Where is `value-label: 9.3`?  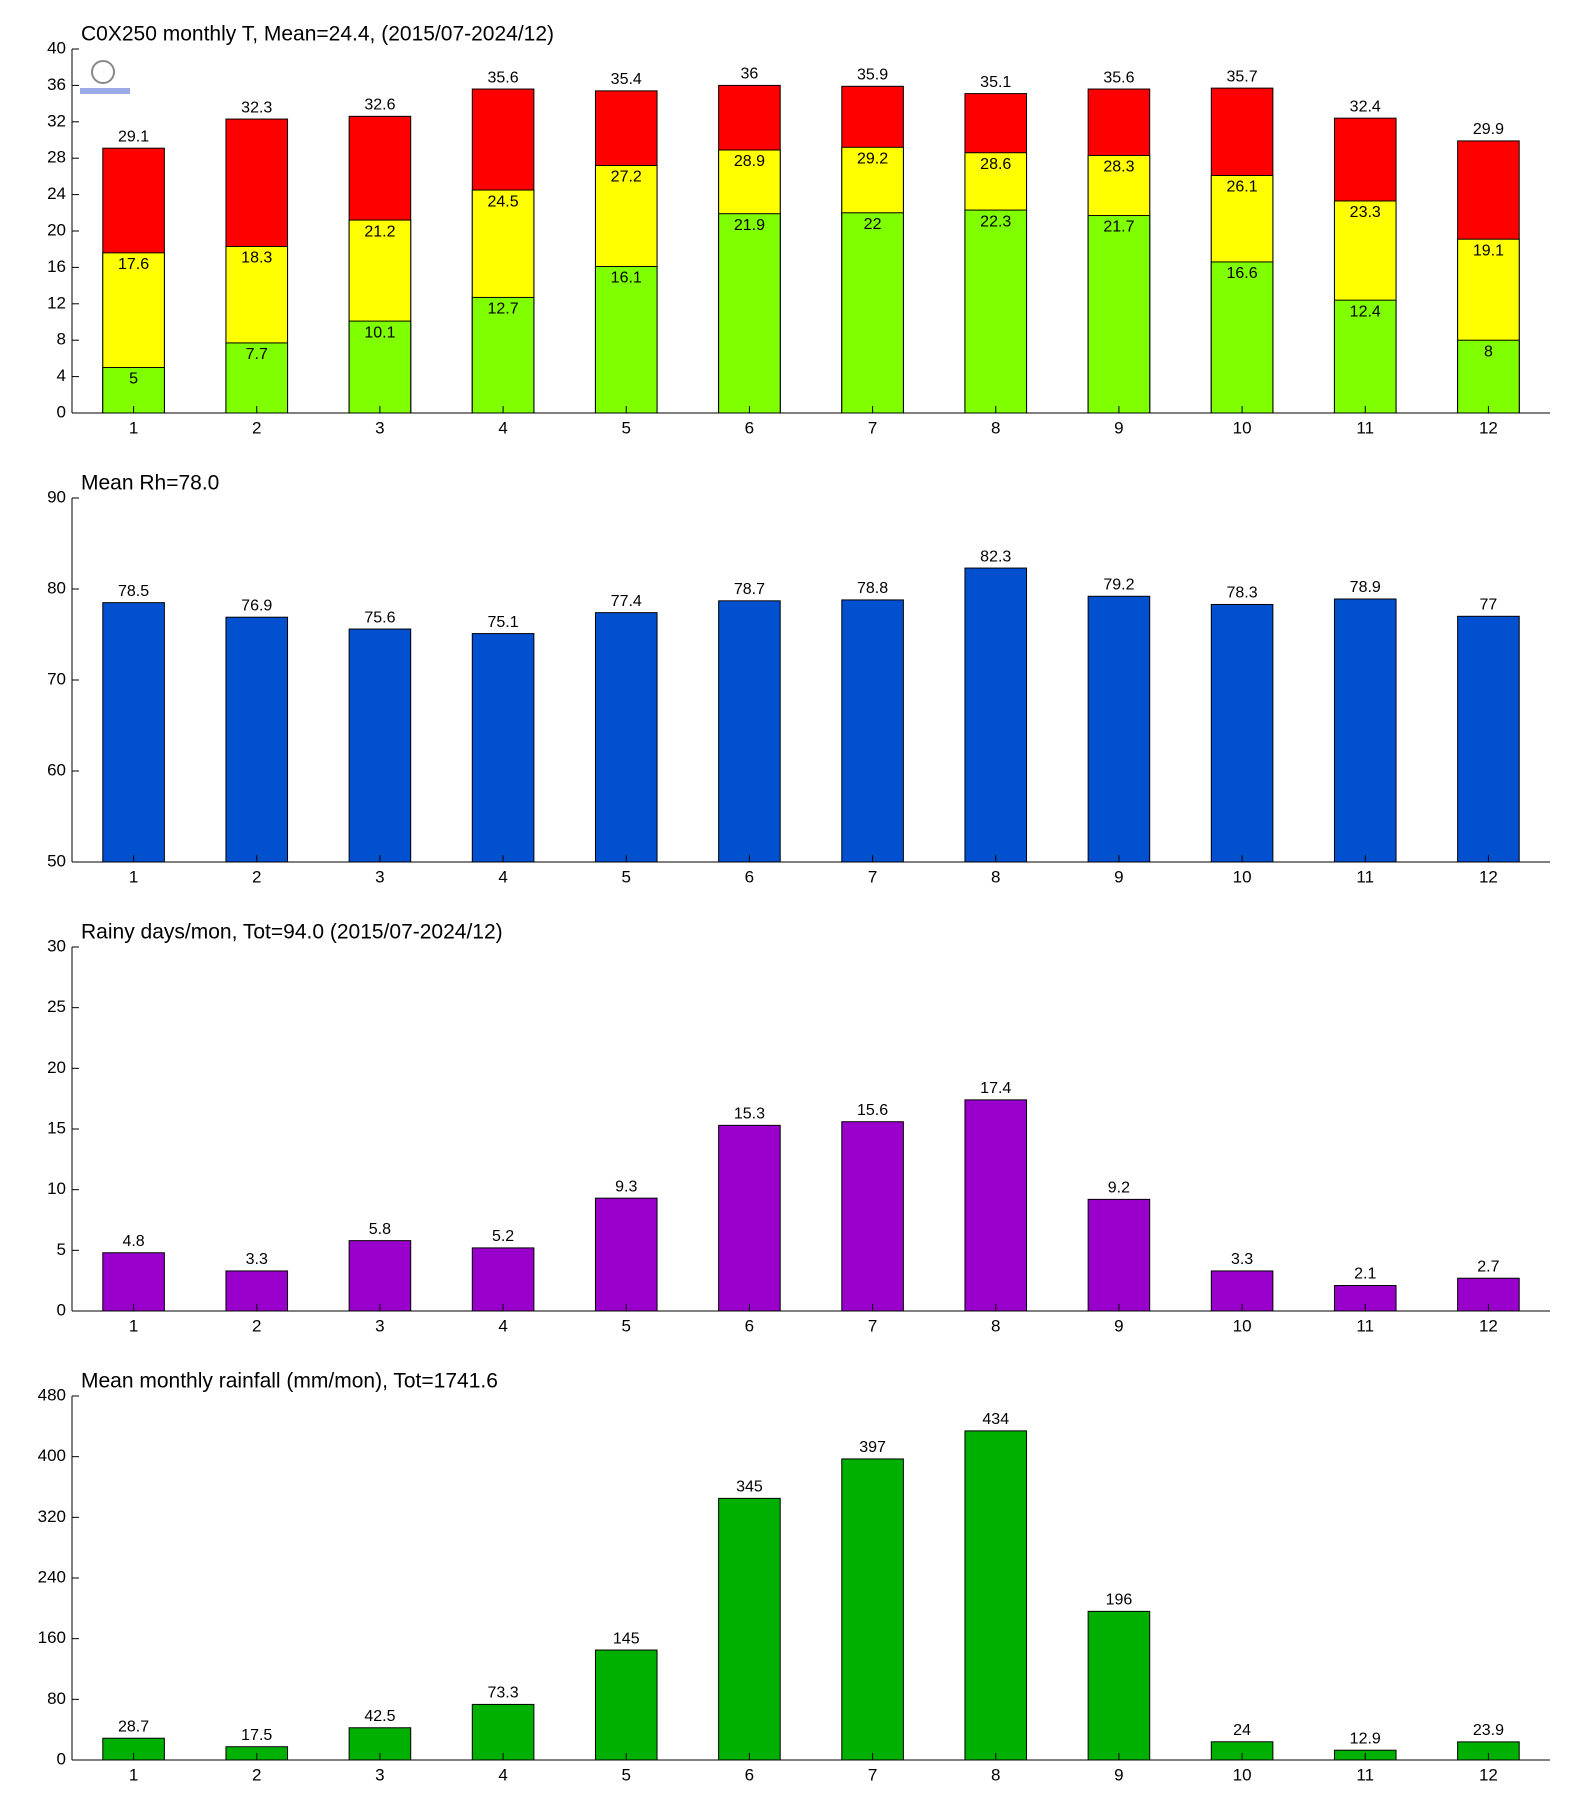
value-label: 9.3 is located at coordinates (626, 1186).